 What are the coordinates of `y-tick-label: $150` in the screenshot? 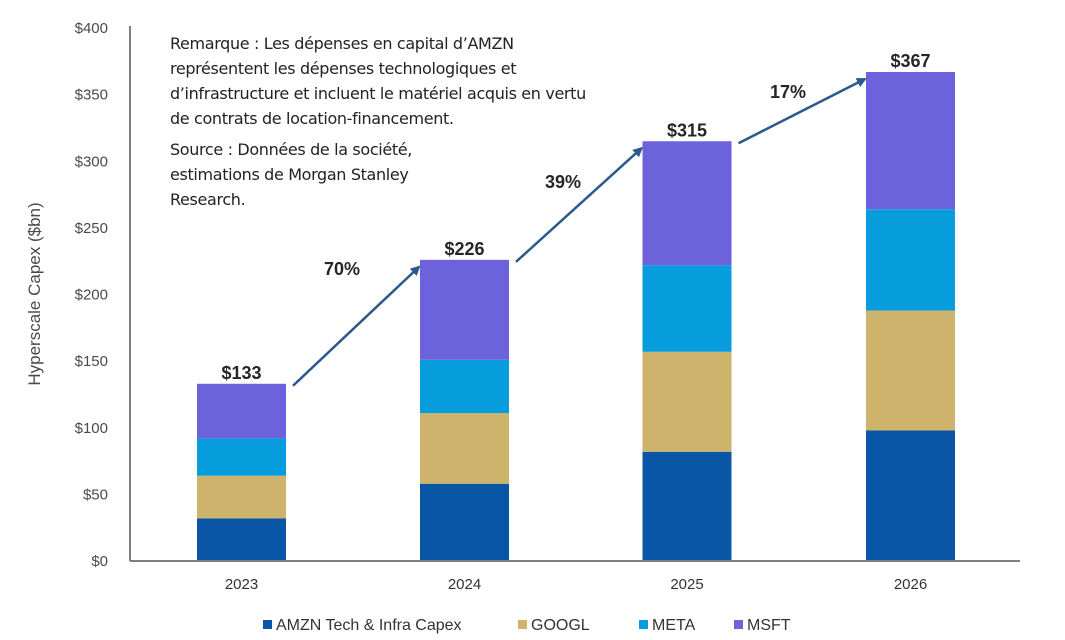 It's located at (91, 361).